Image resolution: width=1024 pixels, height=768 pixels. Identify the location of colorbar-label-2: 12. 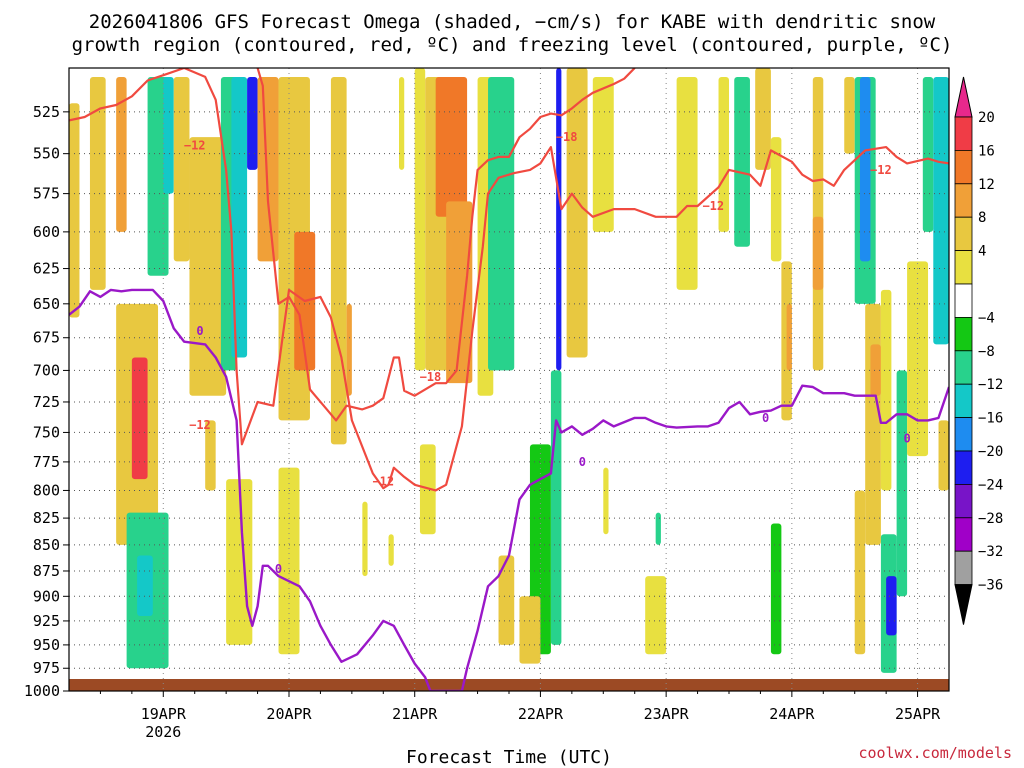
(986, 185).